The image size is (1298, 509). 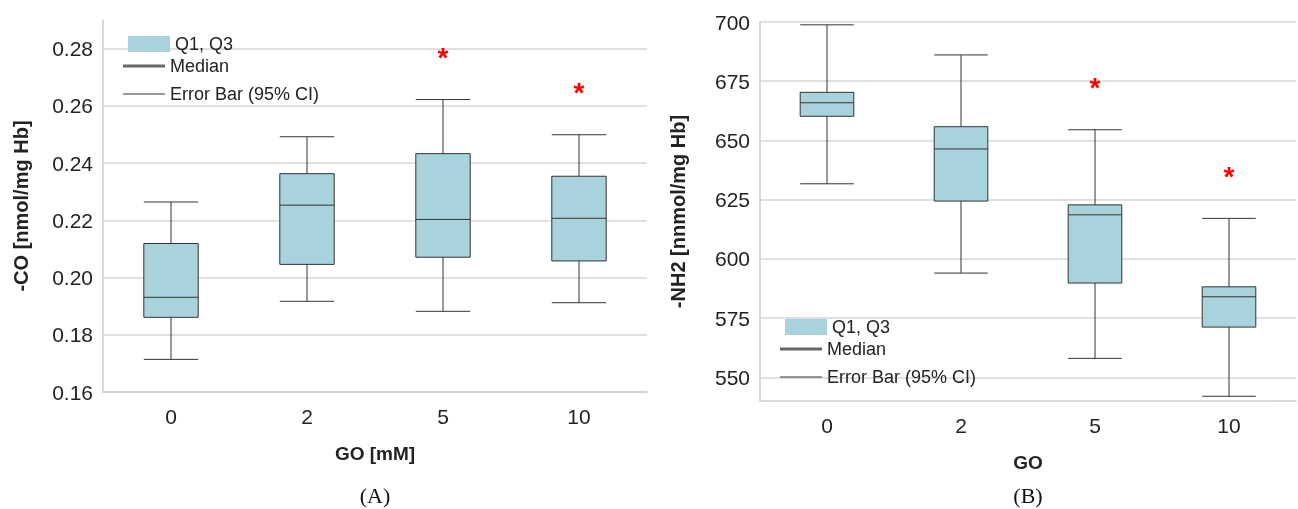 What do you see at coordinates (375, 495) in the screenshot?
I see `text: (A)` at bounding box center [375, 495].